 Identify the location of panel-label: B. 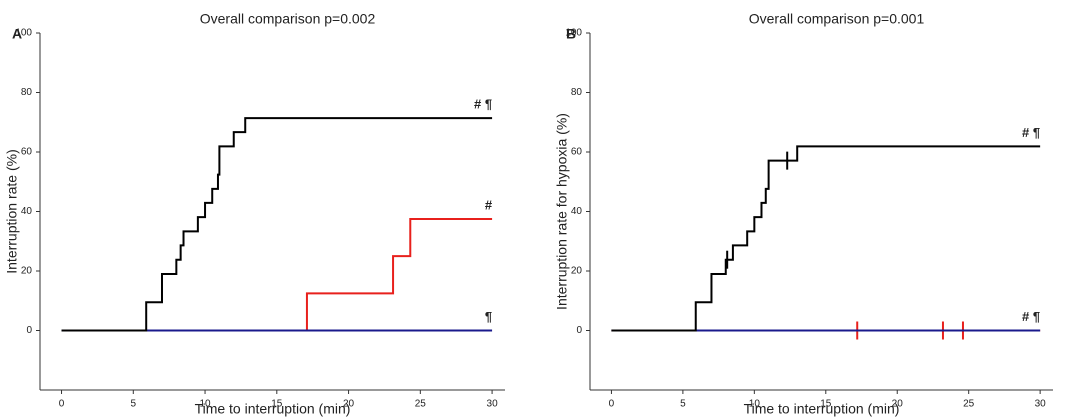
(571, 34).